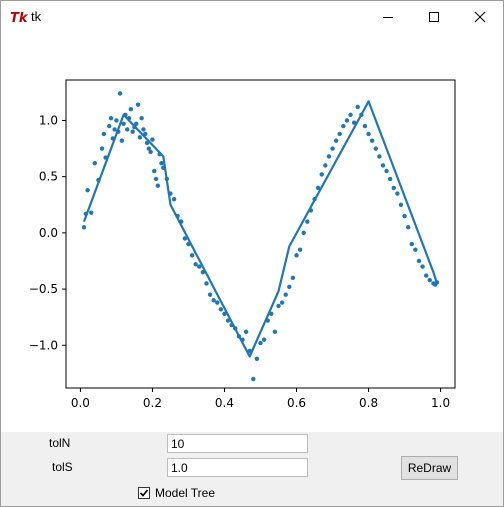  I want to click on x-tick-label: 0.4, so click(224, 403).